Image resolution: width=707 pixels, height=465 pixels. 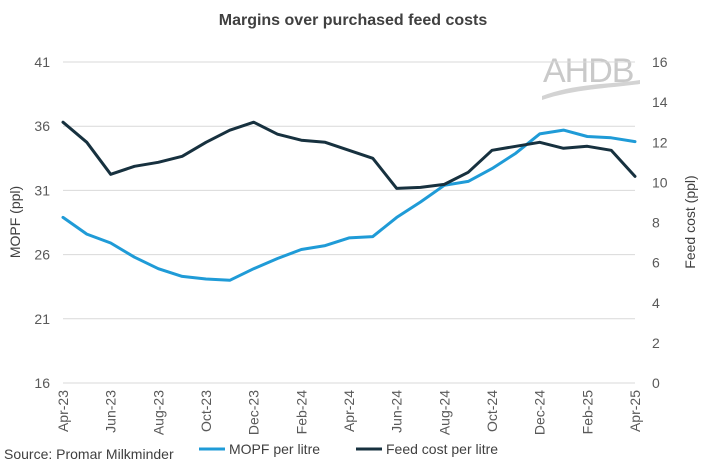 What do you see at coordinates (587, 412) in the screenshot?
I see `x-tick-label: Feb-25` at bounding box center [587, 412].